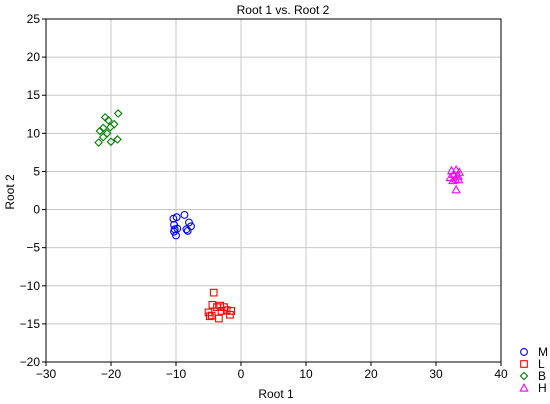 The image size is (550, 404). What do you see at coordinates (34, 133) in the screenshot?
I see `y-tick-label: 10` at bounding box center [34, 133].